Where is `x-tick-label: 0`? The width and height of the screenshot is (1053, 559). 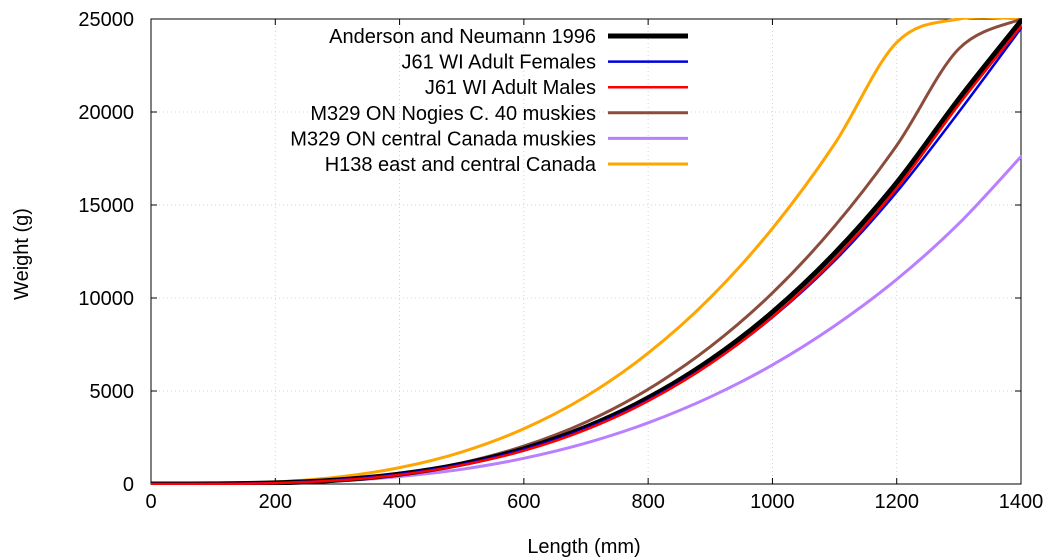 x-tick-label: 0 is located at coordinates (150, 502).